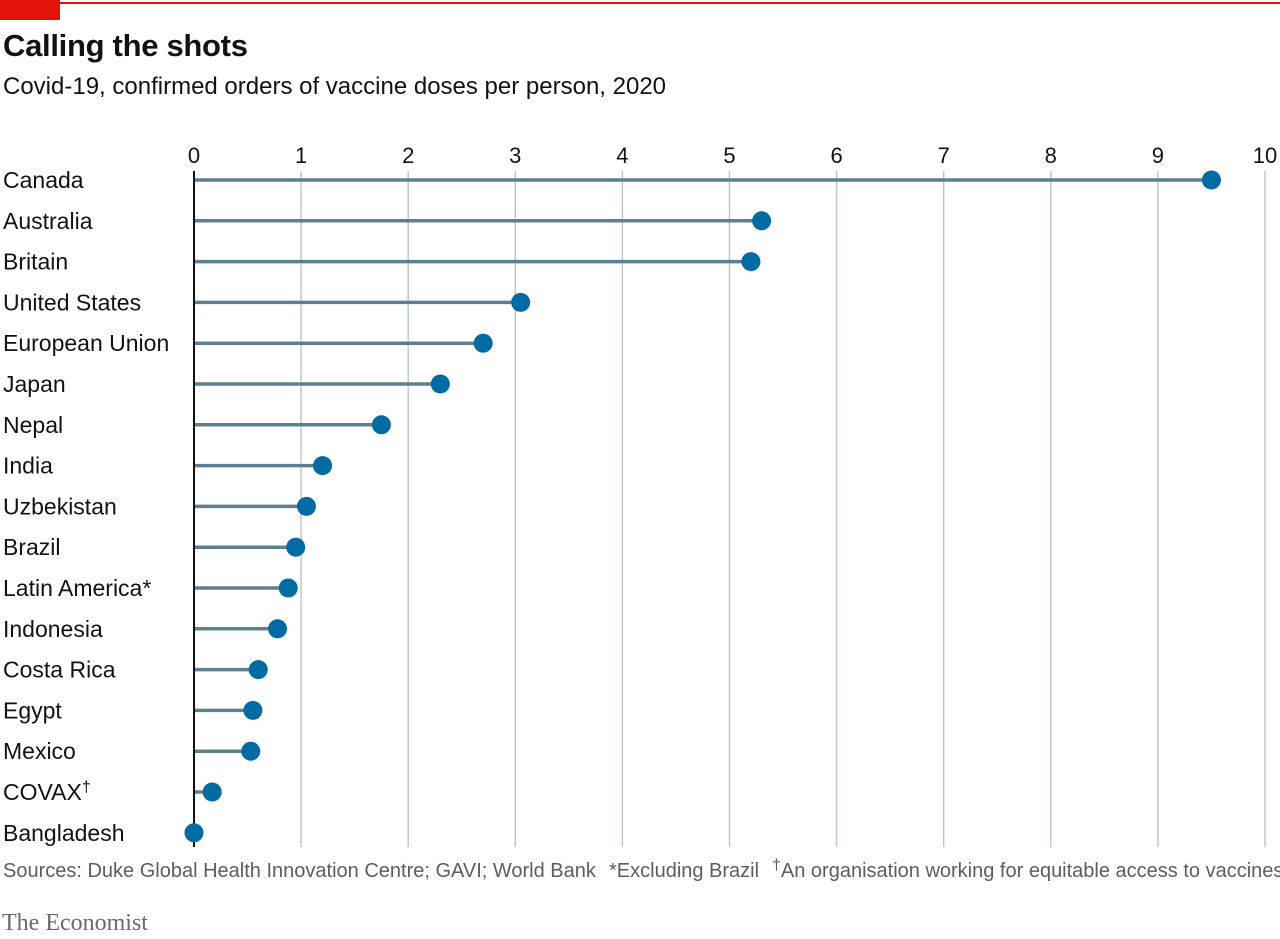 Image resolution: width=1280 pixels, height=939 pixels. I want to click on category-label: United States, so click(72, 302).